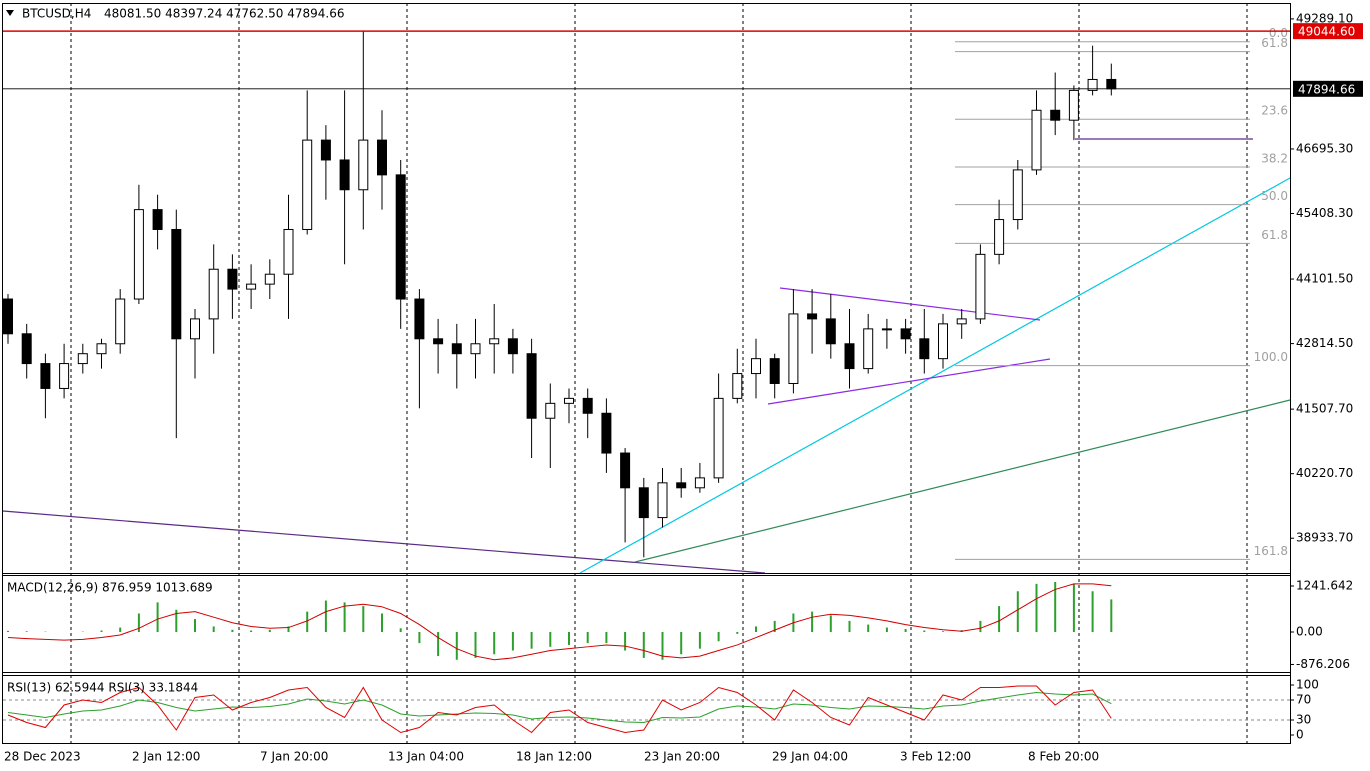  What do you see at coordinates (56, 14) in the screenshot?
I see `symbol: BTCUSD,H4` at bounding box center [56, 14].